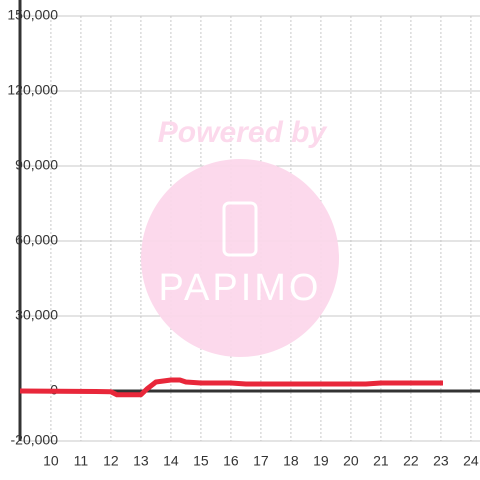 The image size is (480, 480). Describe the element at coordinates (321, 461) in the screenshot. I see `x-tick-label: 19` at that location.